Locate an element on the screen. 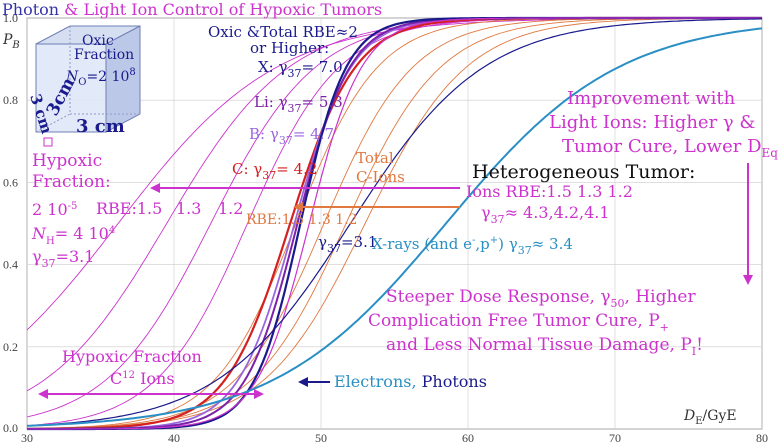 The image size is (780, 444). x-tick-label-4: 70 is located at coordinates (615, 437).